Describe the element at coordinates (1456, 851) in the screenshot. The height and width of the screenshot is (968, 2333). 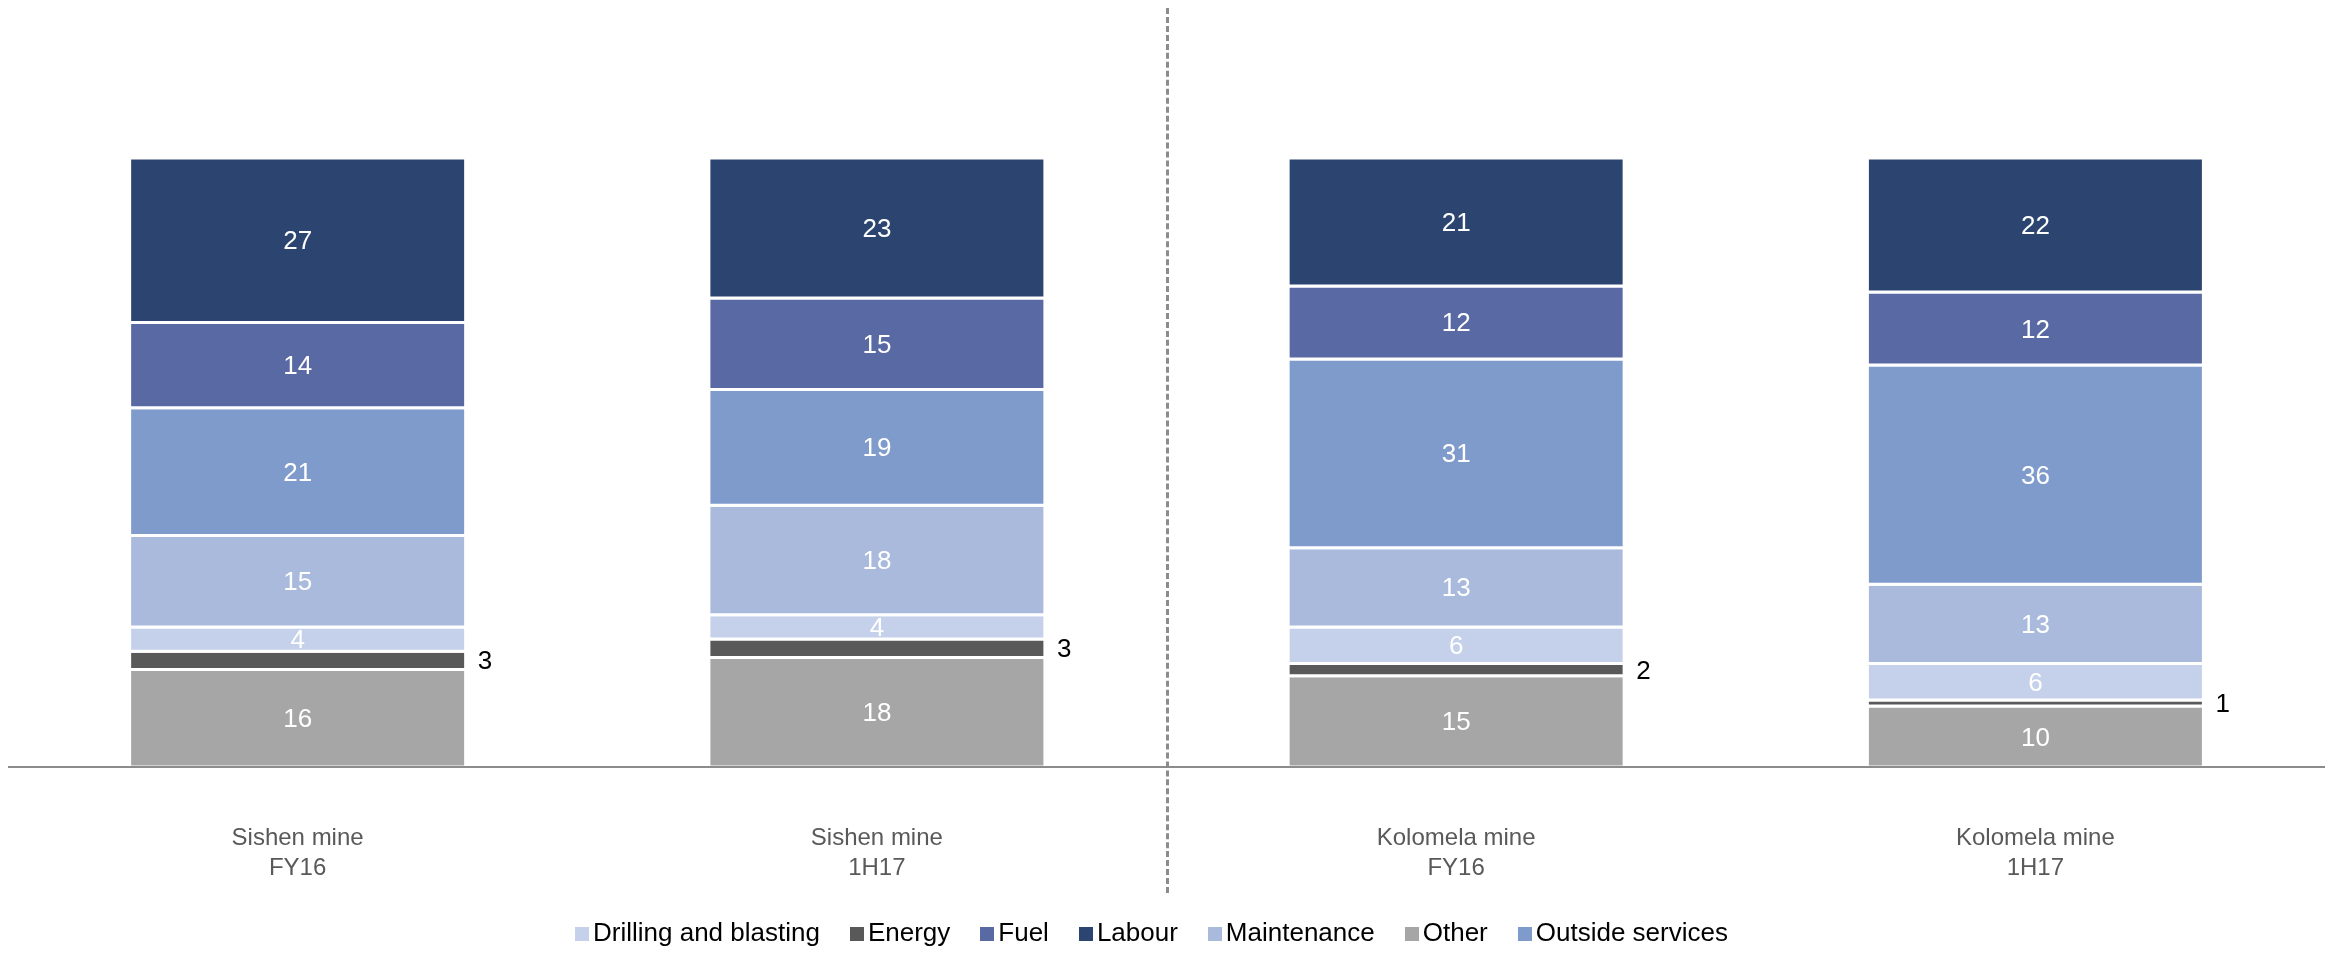
I see `x-tick-label: Kolomela mine FY16` at that location.